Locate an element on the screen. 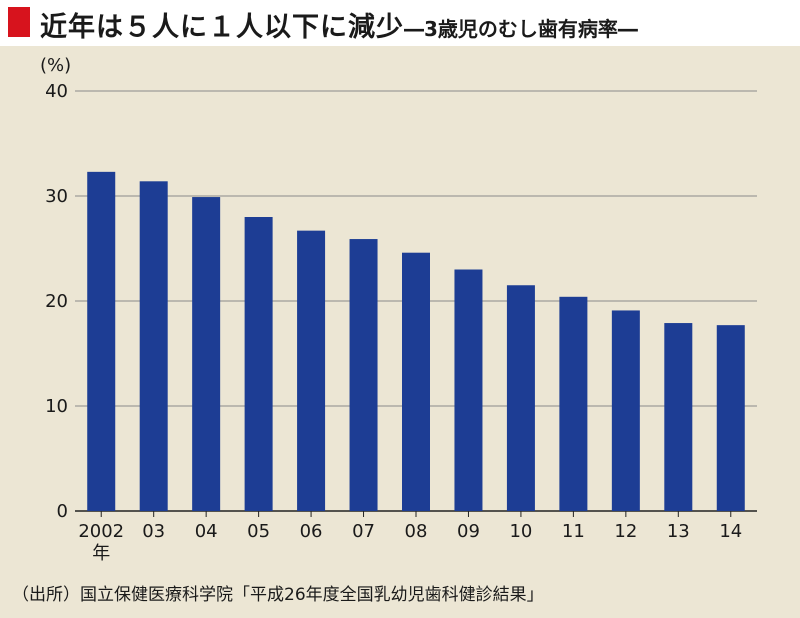 The image size is (800, 618). y-tick-label: 30 is located at coordinates (56, 196).